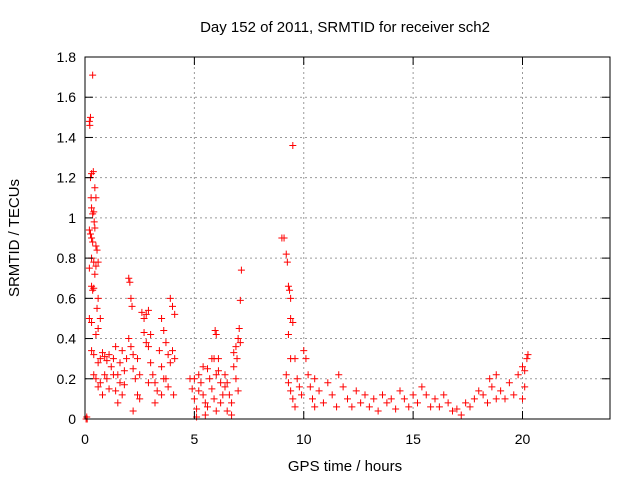 The height and width of the screenshot is (480, 640). Describe the element at coordinates (523, 439) in the screenshot. I see `x-tick-label: 20` at that location.